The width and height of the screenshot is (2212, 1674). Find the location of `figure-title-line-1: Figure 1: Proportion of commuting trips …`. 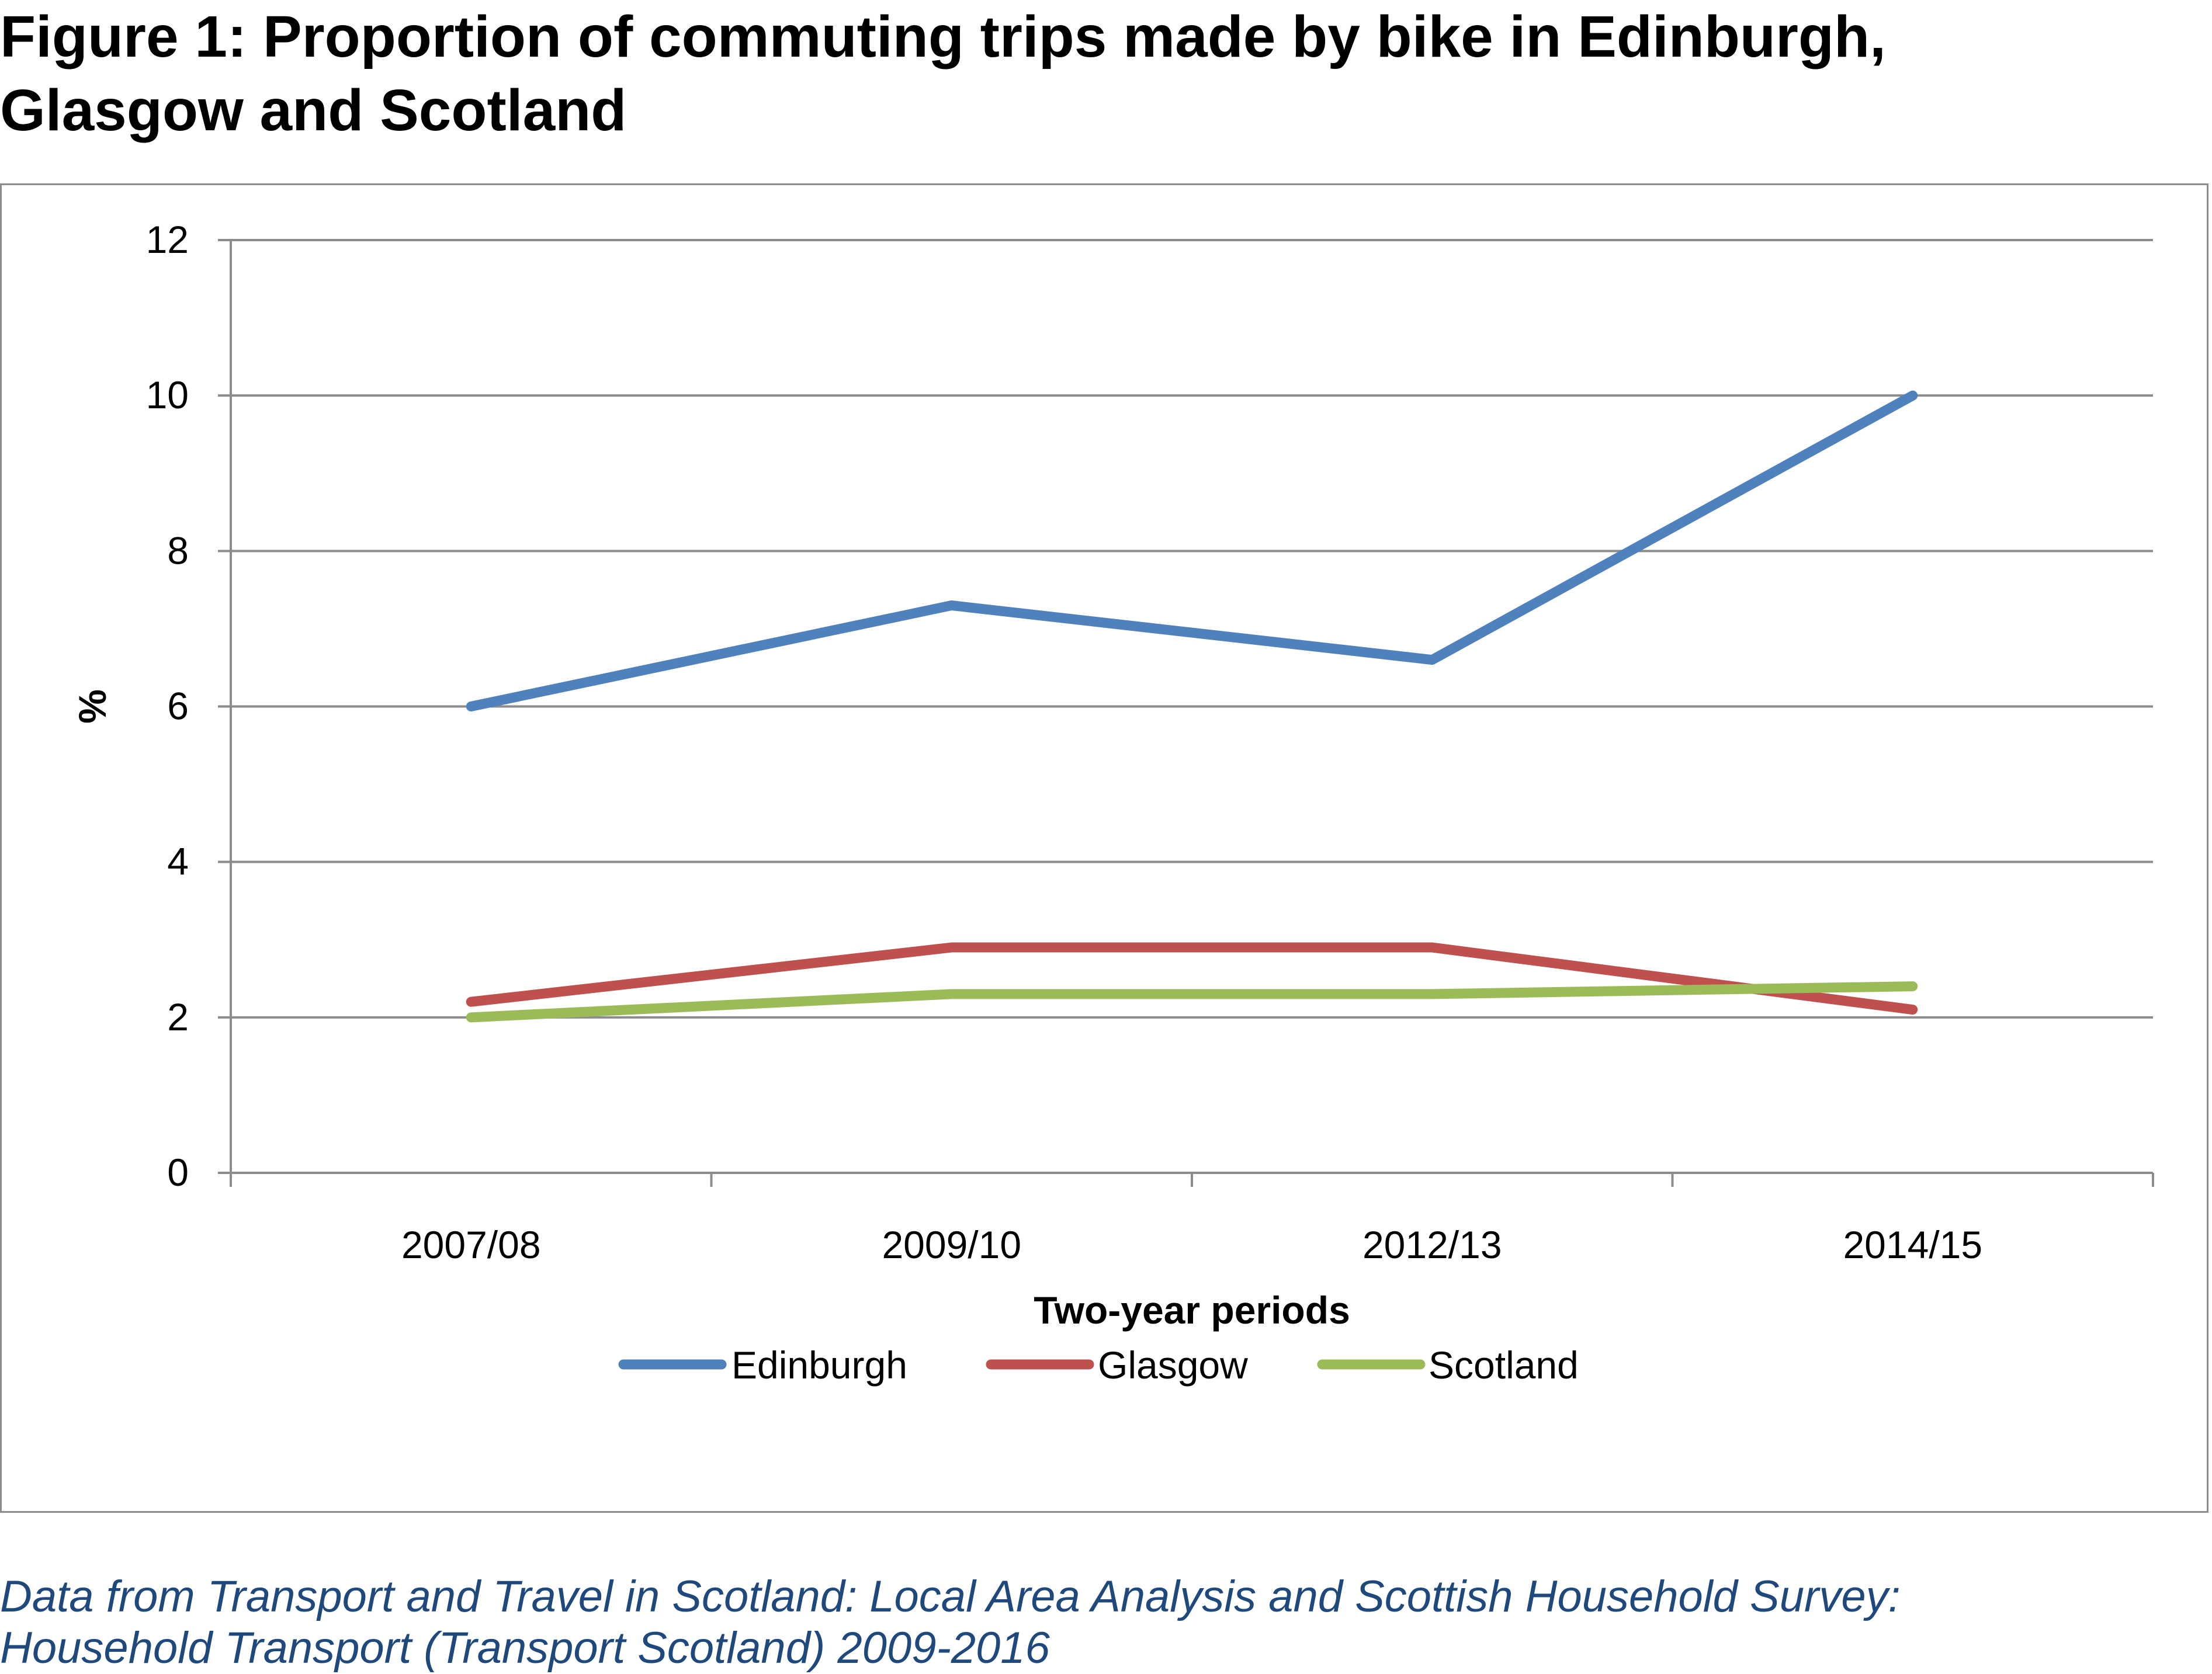

figure-title-line-1: Figure 1: Proportion of commuting trips … is located at coordinates (943, 37).